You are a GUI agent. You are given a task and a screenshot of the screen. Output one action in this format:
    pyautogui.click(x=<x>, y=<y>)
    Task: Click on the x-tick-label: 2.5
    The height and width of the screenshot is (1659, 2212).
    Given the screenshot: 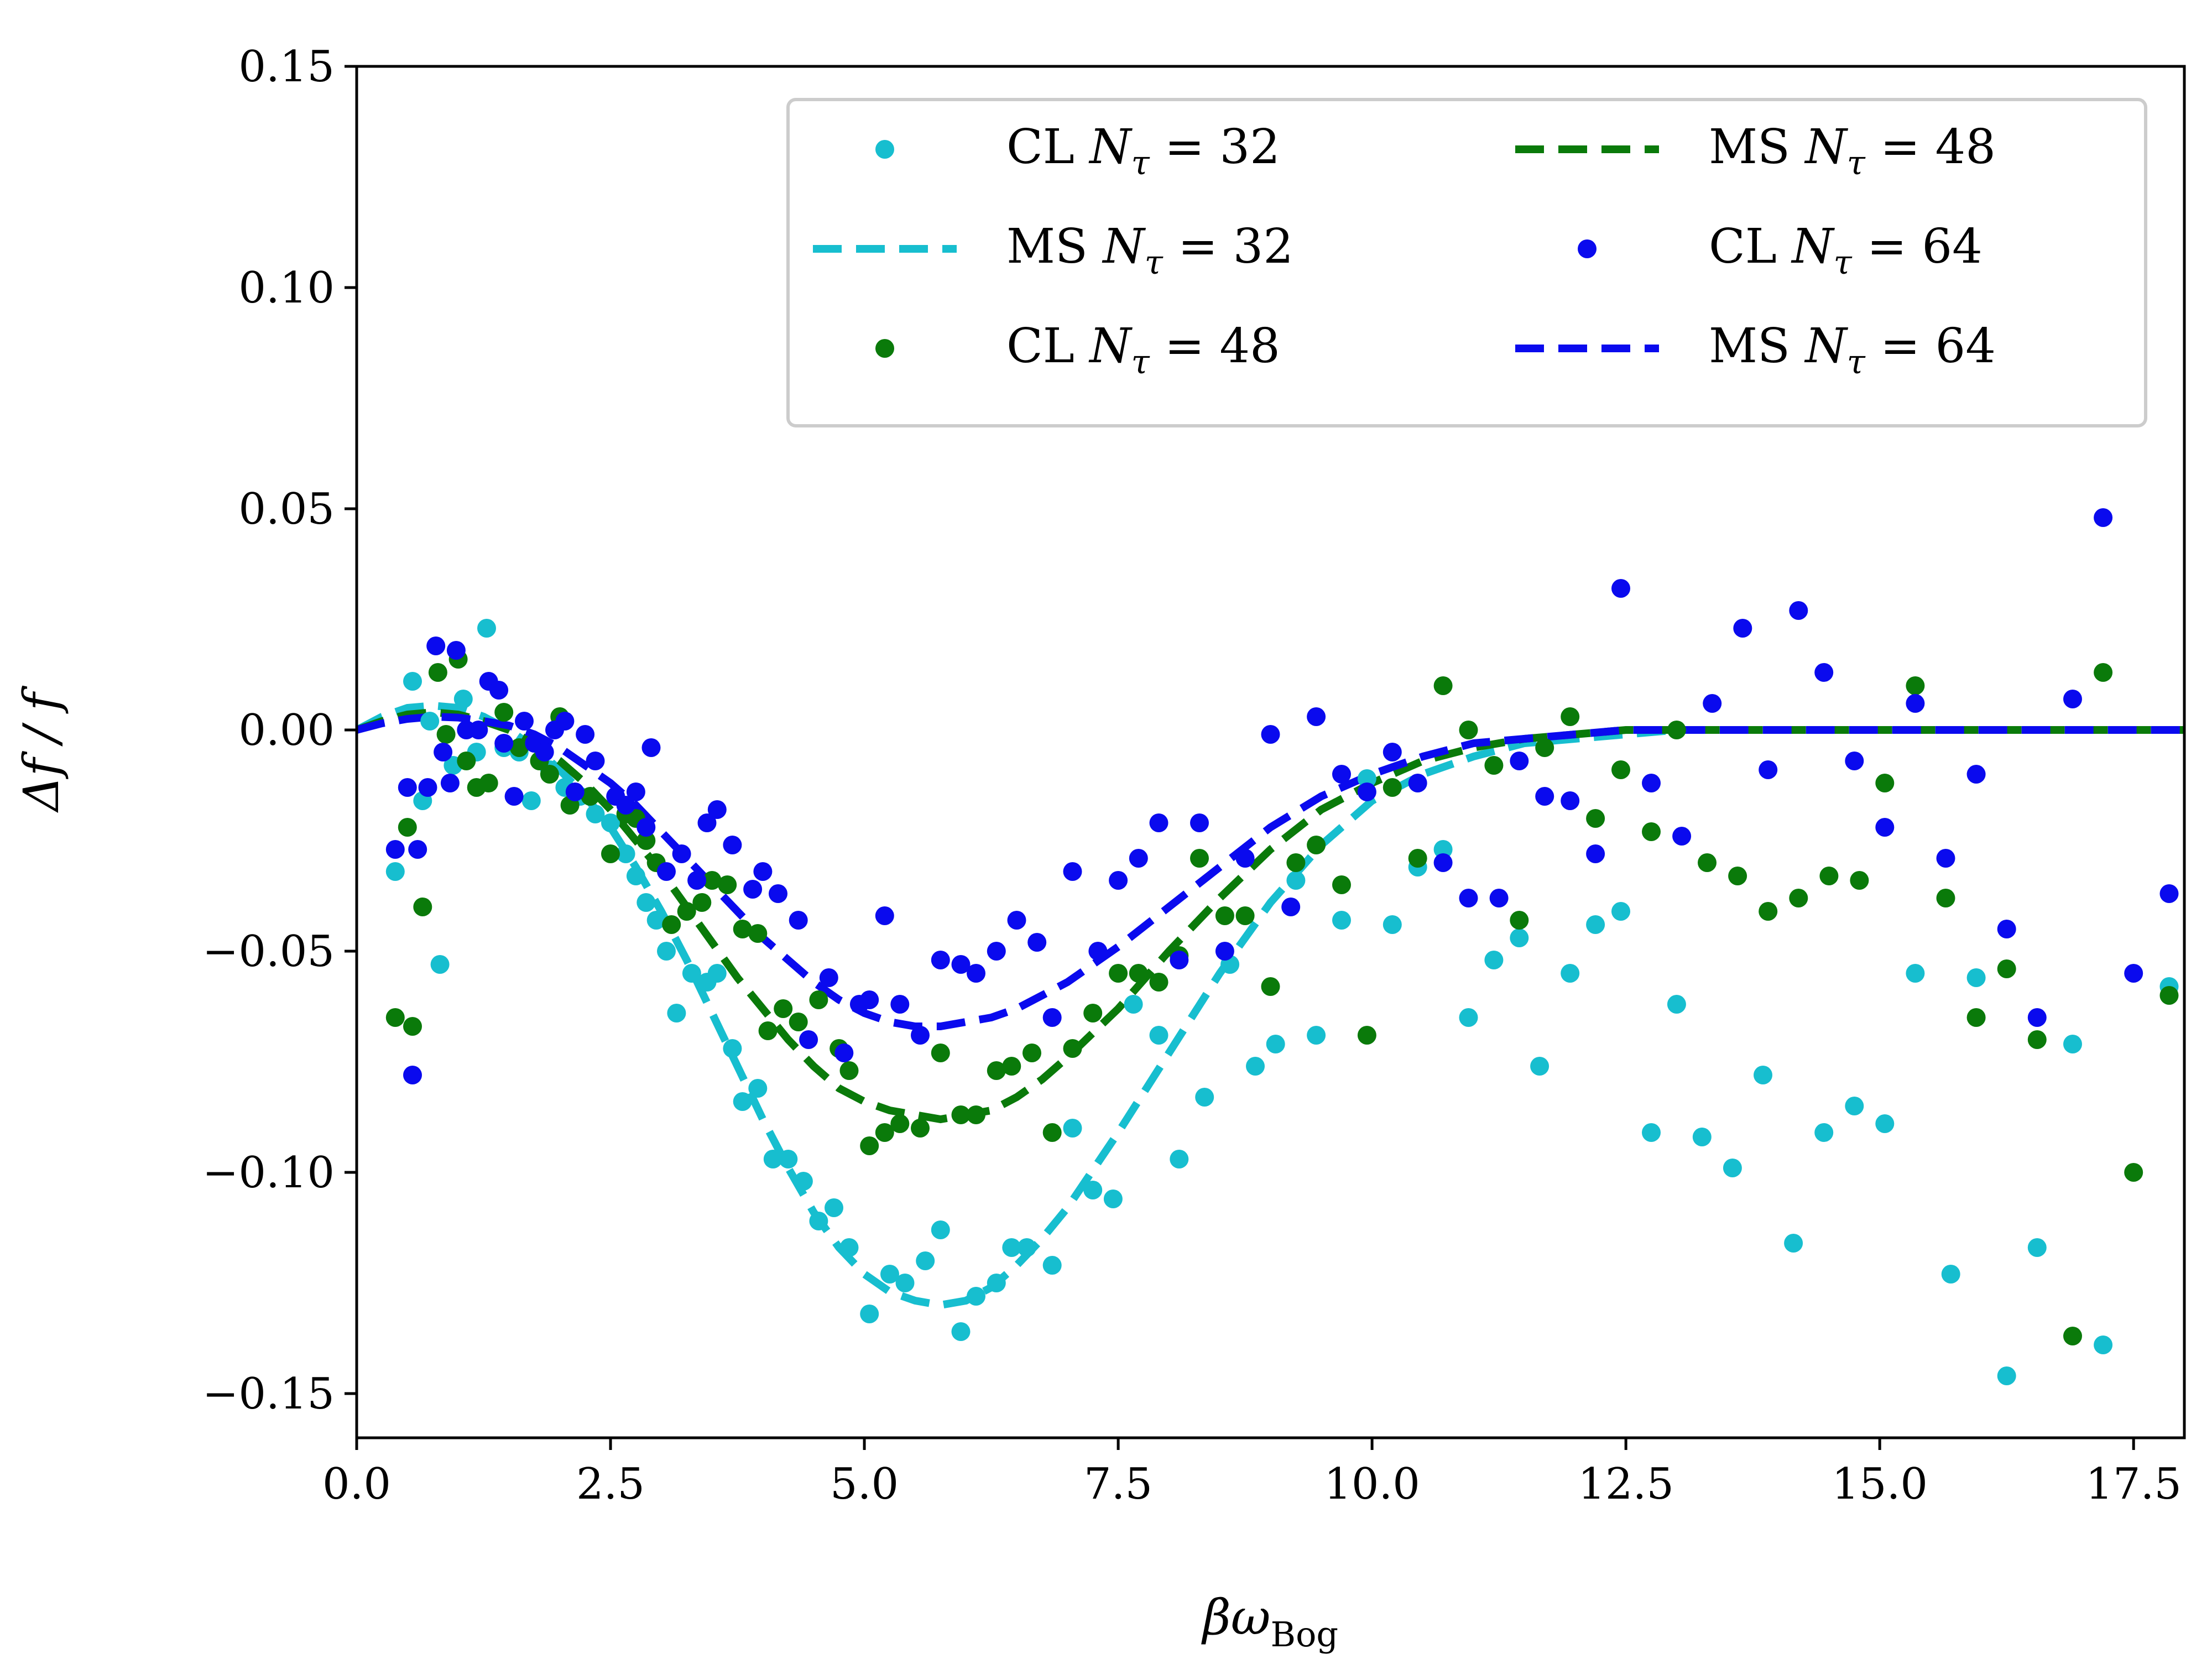 What is the action you would take?
    pyautogui.click(x=611, y=1484)
    